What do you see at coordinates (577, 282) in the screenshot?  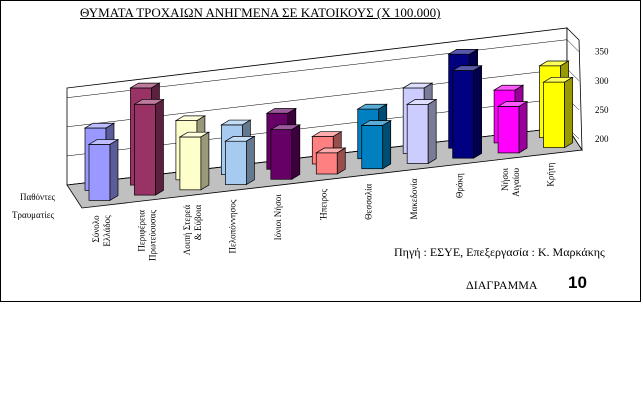 I see `diagram-number: 10` at bounding box center [577, 282].